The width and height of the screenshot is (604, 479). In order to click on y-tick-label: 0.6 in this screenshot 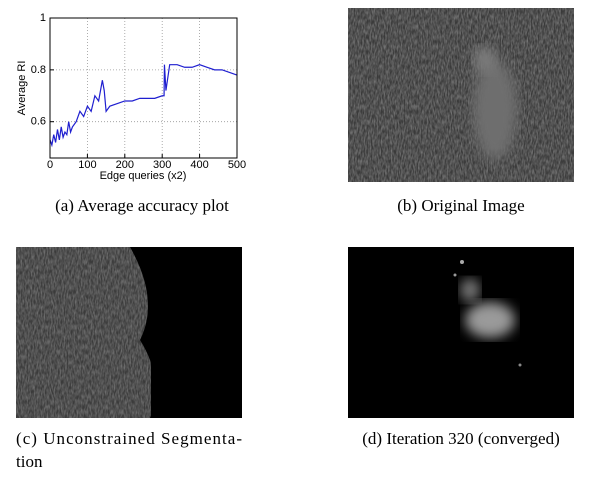, I will do `click(38, 122)`.